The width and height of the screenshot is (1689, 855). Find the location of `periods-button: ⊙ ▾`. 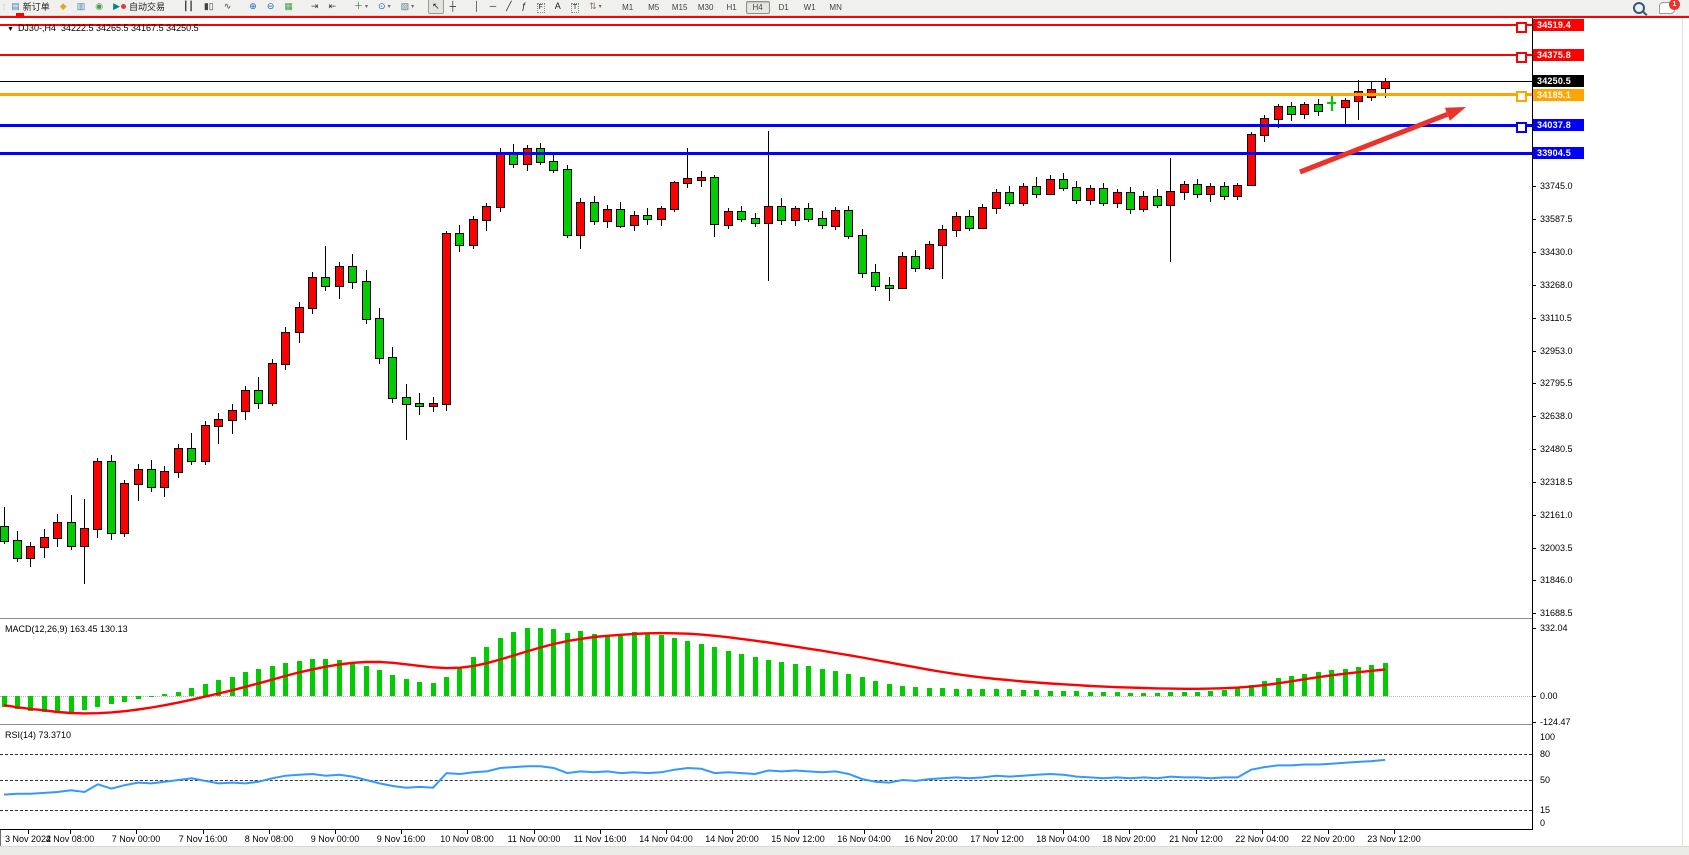

periods-button: ⊙ ▾ is located at coordinates (384, 7).